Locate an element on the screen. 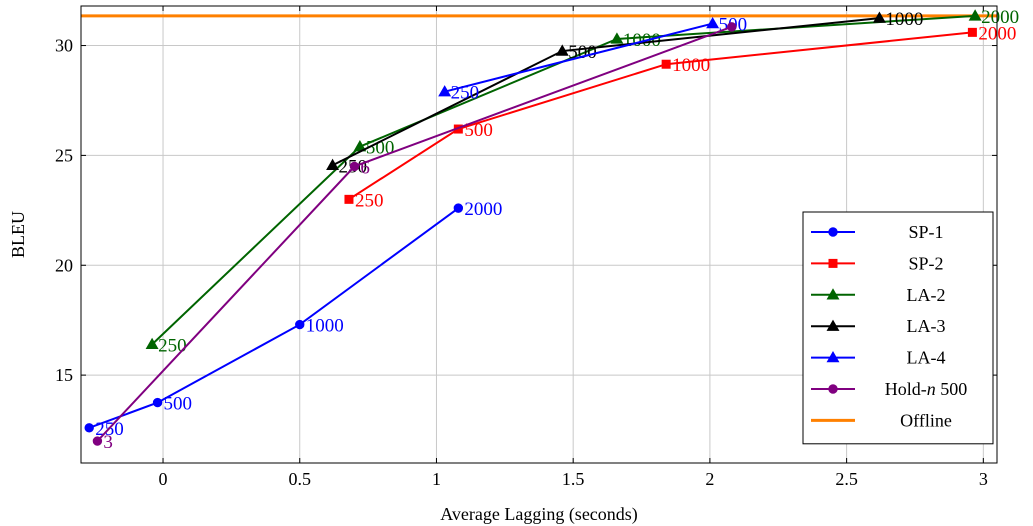 Image resolution: width=1033 pixels, height=526 pixels. x-tick-label: 2.5 is located at coordinates (846, 479).